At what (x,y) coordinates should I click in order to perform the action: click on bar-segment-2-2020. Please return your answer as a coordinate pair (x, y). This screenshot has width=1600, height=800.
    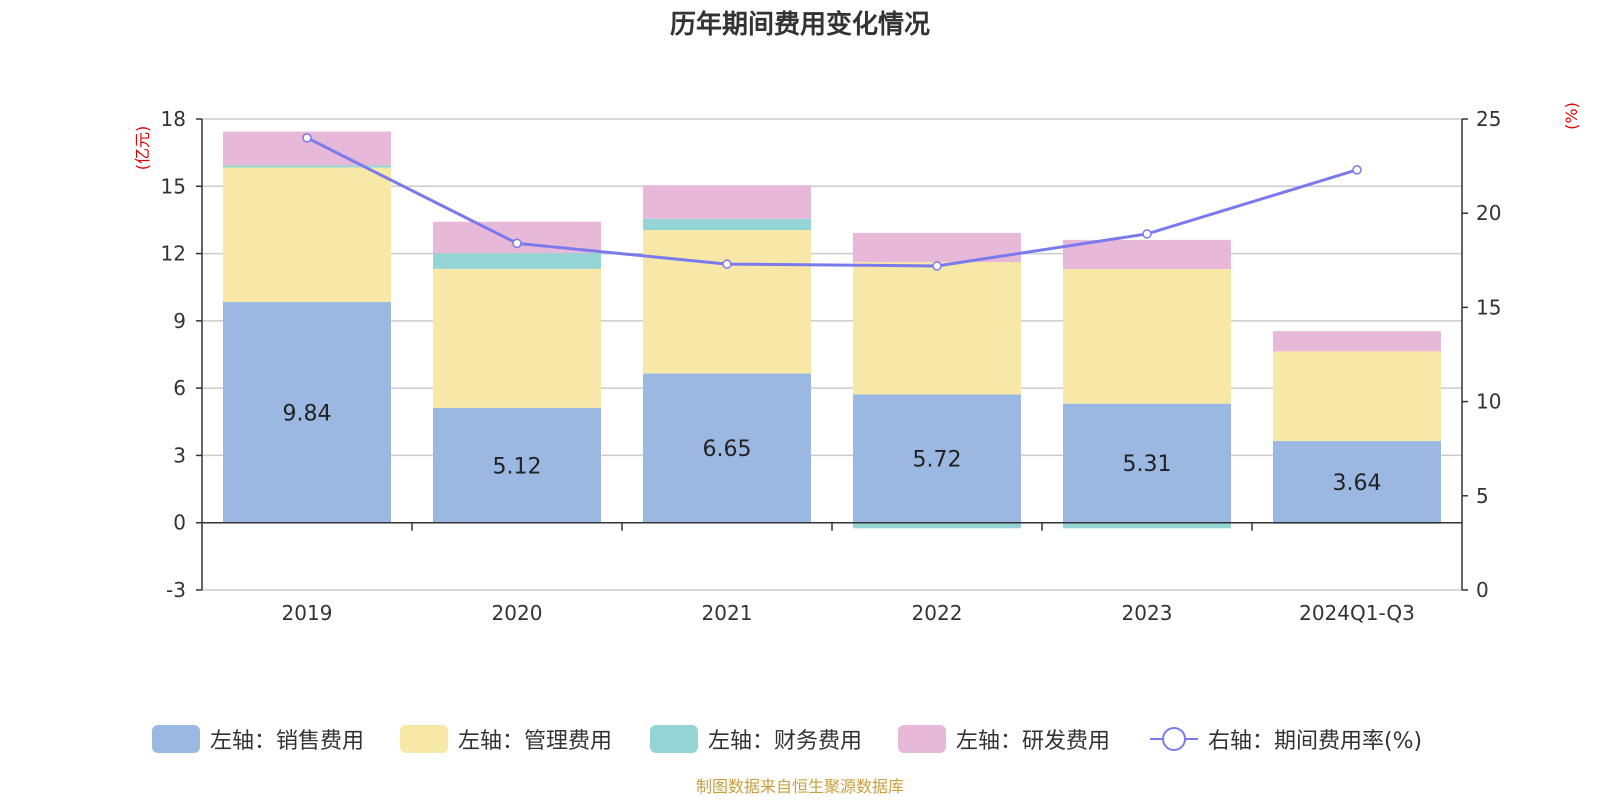
    Looking at the image, I should click on (517, 338).